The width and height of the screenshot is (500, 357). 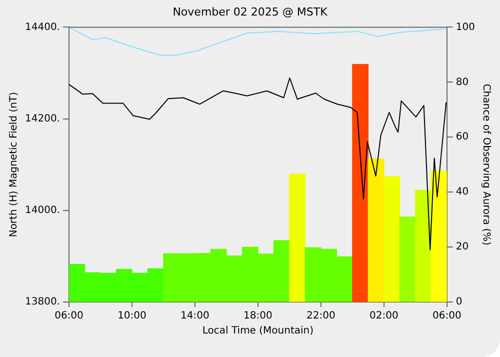 What do you see at coordinates (459, 302) in the screenshot?
I see `y2-tick-label: 0` at bounding box center [459, 302].